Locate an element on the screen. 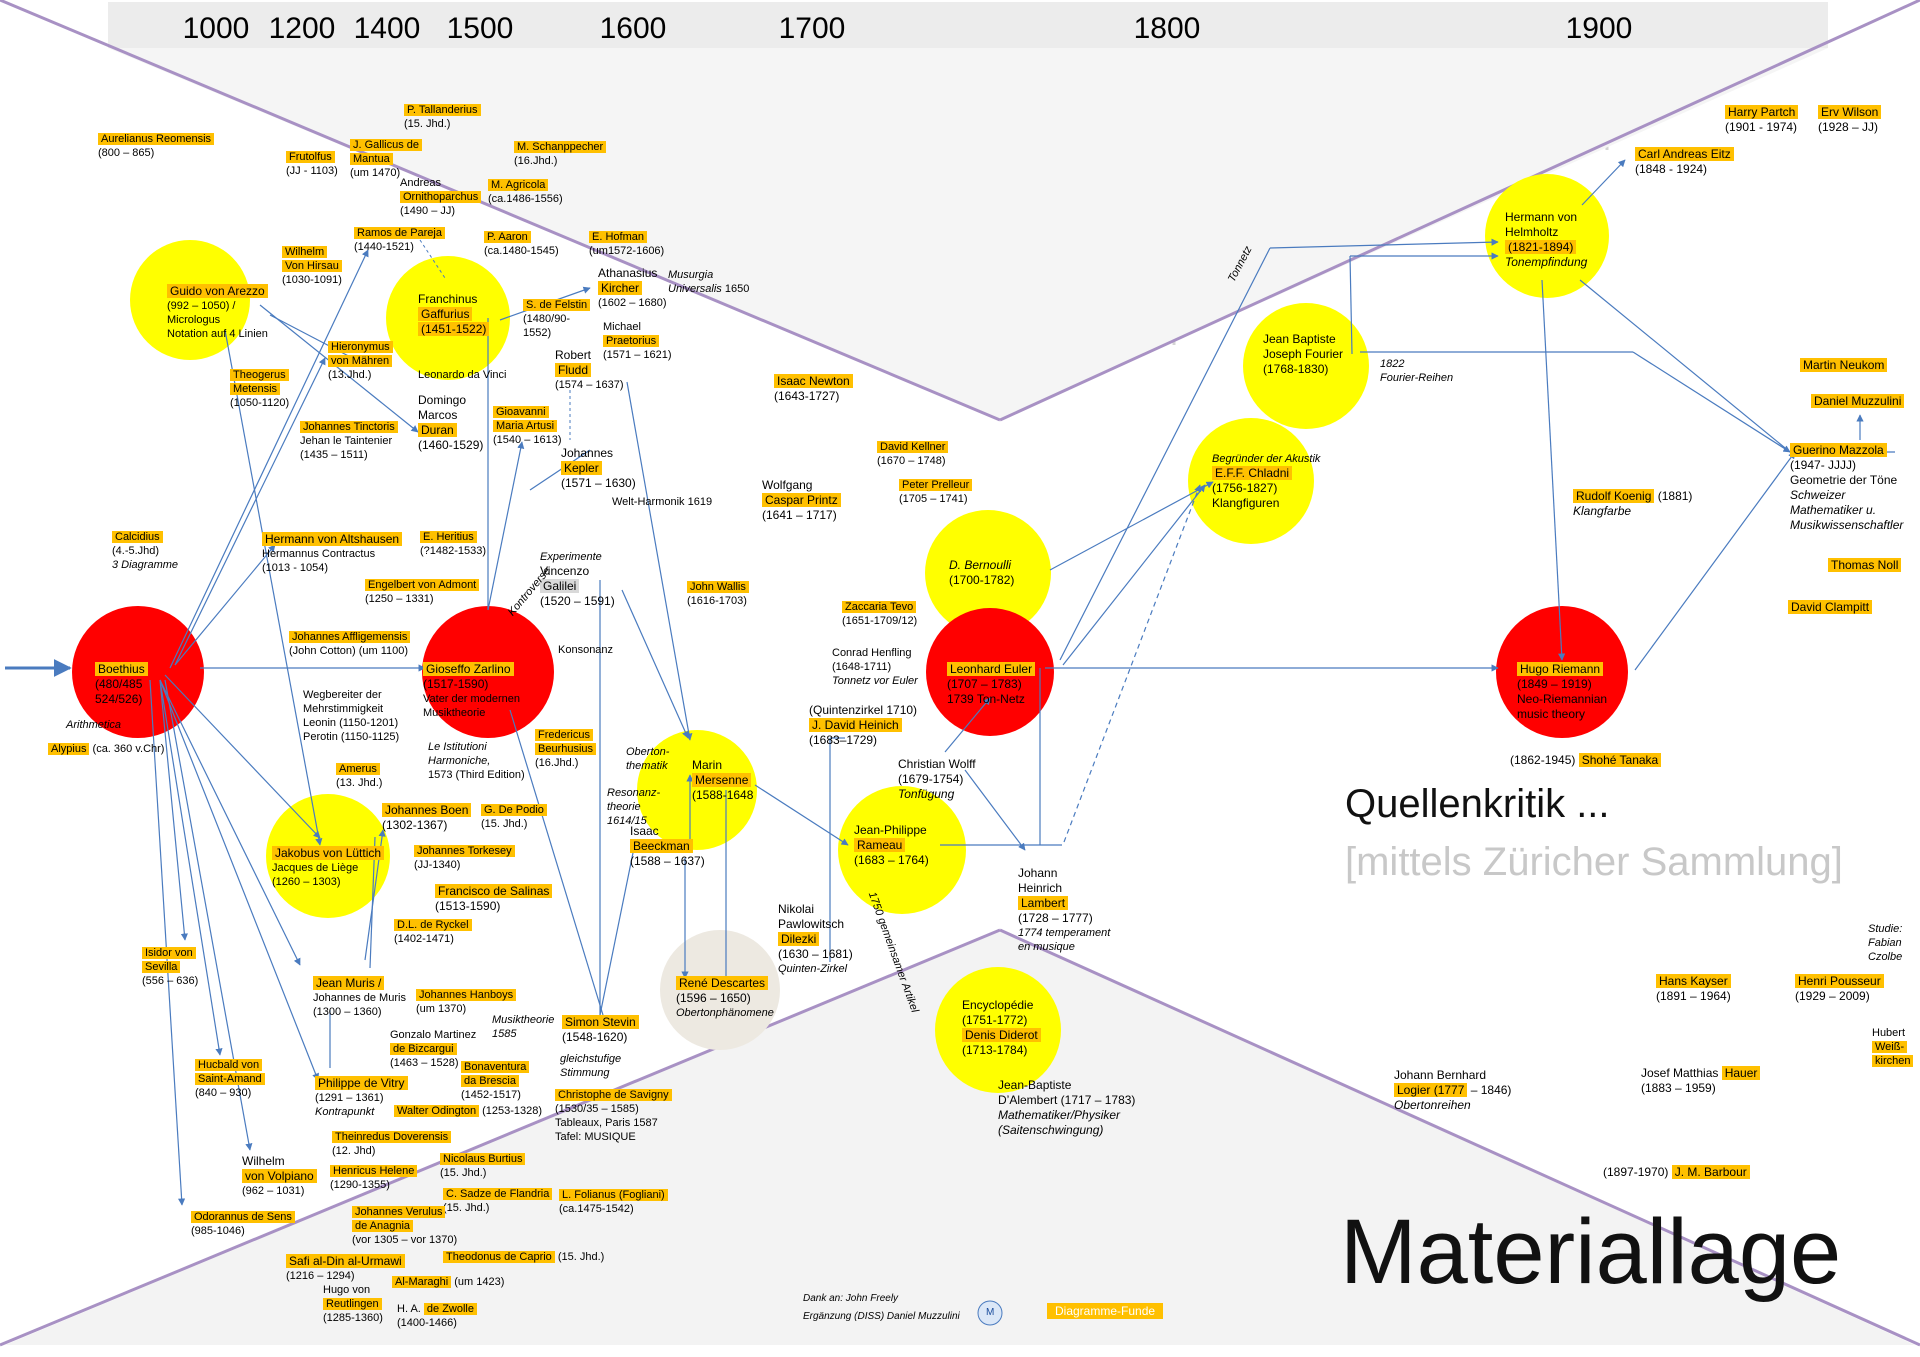 The image size is (1920, 1357). name-highlight: J. Gallicus de is located at coordinates (386, 145).